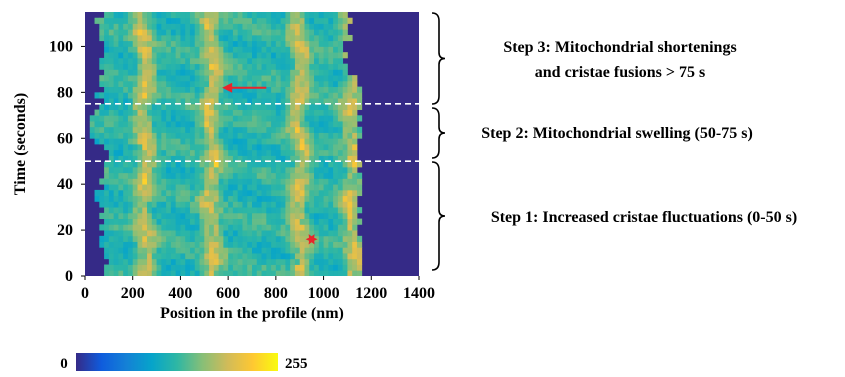 This screenshot has width=845, height=377. Describe the element at coordinates (228, 293) in the screenshot. I see `x-tick-label: 600` at that location.